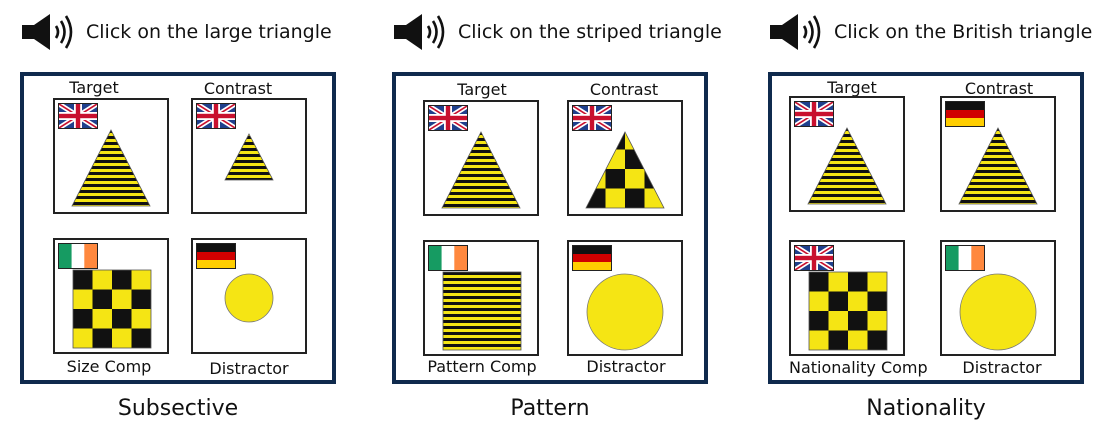  What do you see at coordinates (590, 32) in the screenshot?
I see `instruction-text: Click on the striped triangle` at bounding box center [590, 32].